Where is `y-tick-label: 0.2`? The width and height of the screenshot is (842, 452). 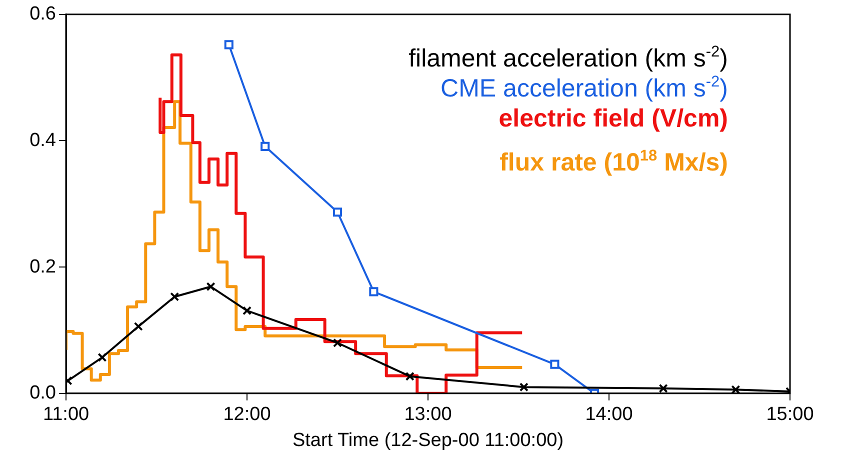
y-tick-label: 0.2 is located at coordinates (43, 267).